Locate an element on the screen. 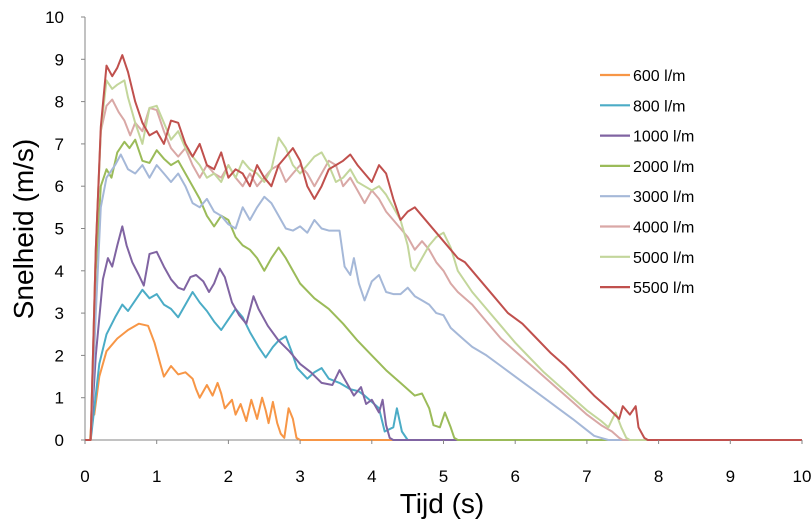 This screenshot has width=812, height=519. y-tick-label: 1 is located at coordinates (59, 398).